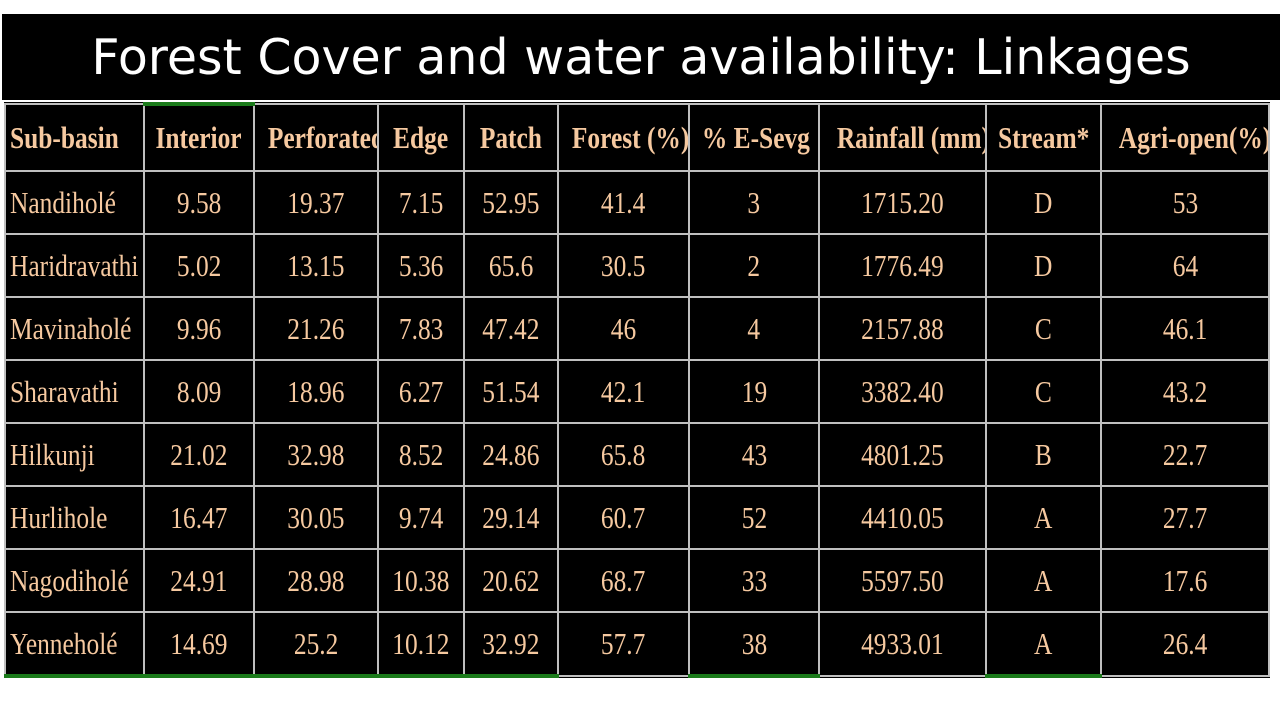 The height and width of the screenshot is (720, 1280). What do you see at coordinates (421, 644) in the screenshot?
I see `cell-edge: 10.12` at bounding box center [421, 644].